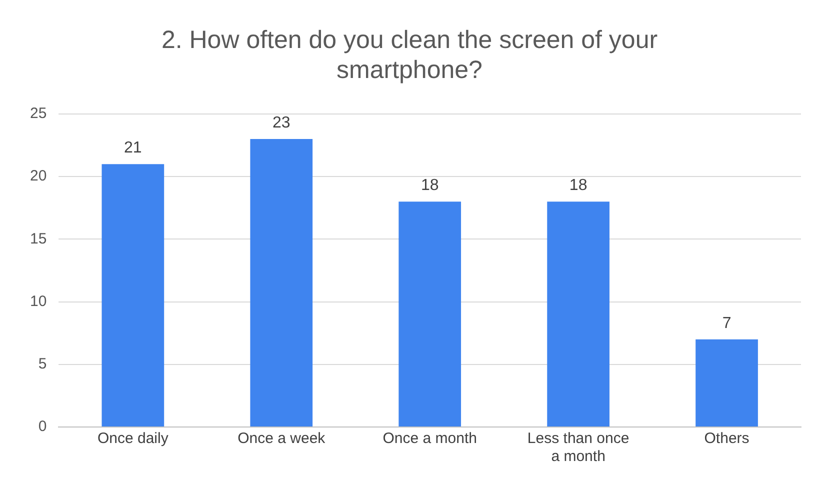  What do you see at coordinates (42, 427) in the screenshot?
I see `y-tick-label: 0` at bounding box center [42, 427].